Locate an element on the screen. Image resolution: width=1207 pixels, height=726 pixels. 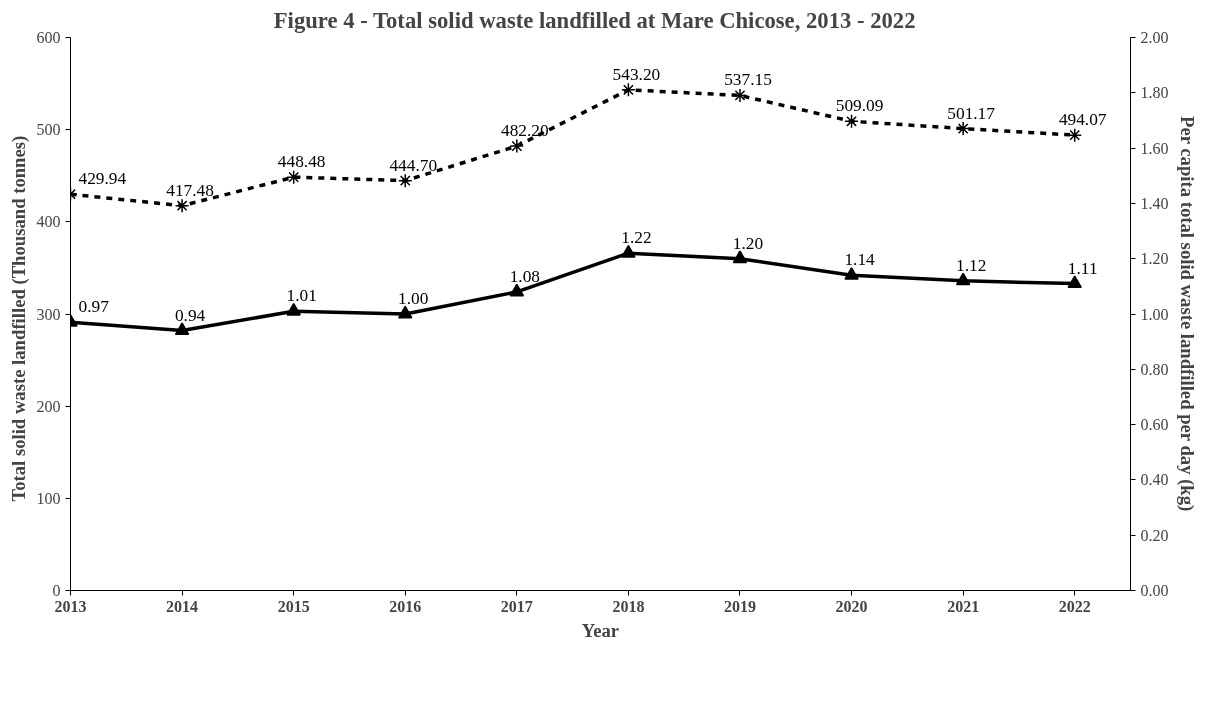
y2-tick-label: 1.40 is located at coordinates (1154, 203).